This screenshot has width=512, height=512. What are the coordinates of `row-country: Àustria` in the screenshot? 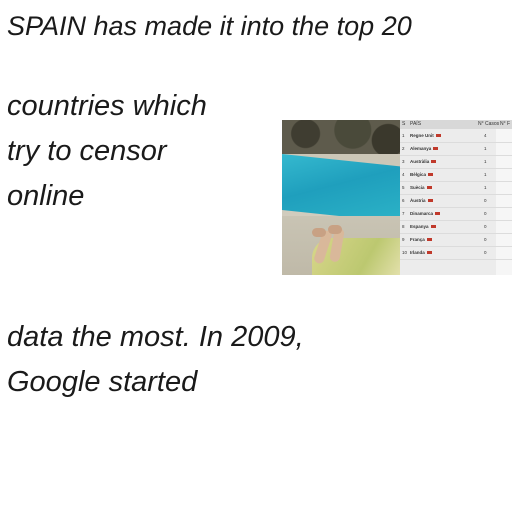 It's located at (421, 201).